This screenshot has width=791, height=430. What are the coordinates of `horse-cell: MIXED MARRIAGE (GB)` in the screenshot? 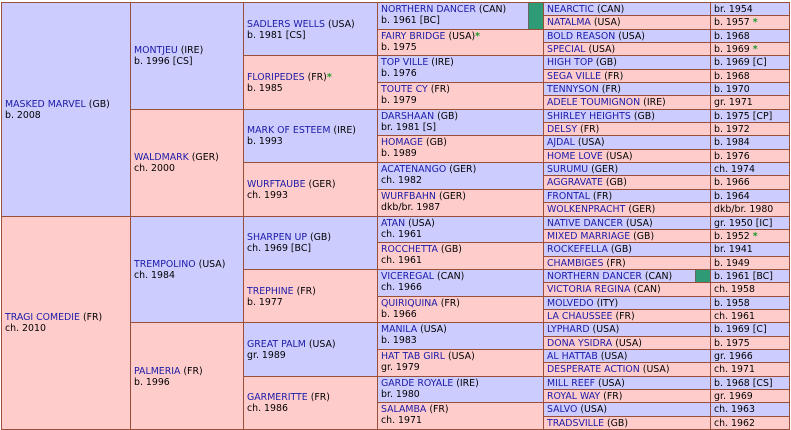 It's located at (627, 236).